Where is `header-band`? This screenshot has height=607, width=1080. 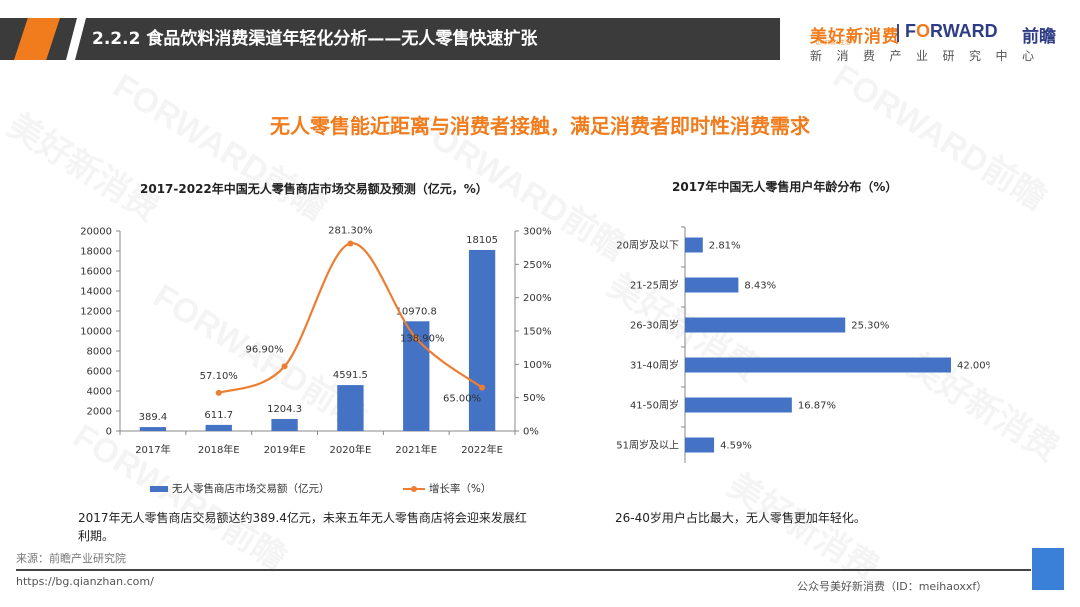 header-band is located at coordinates (390, 39).